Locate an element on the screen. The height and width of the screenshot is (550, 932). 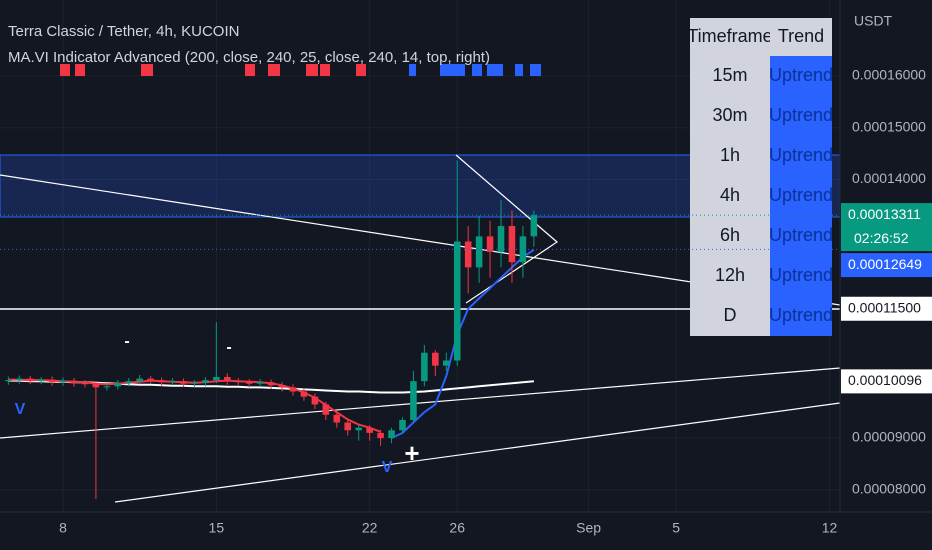
signal-marker: + is located at coordinates (411, 453).